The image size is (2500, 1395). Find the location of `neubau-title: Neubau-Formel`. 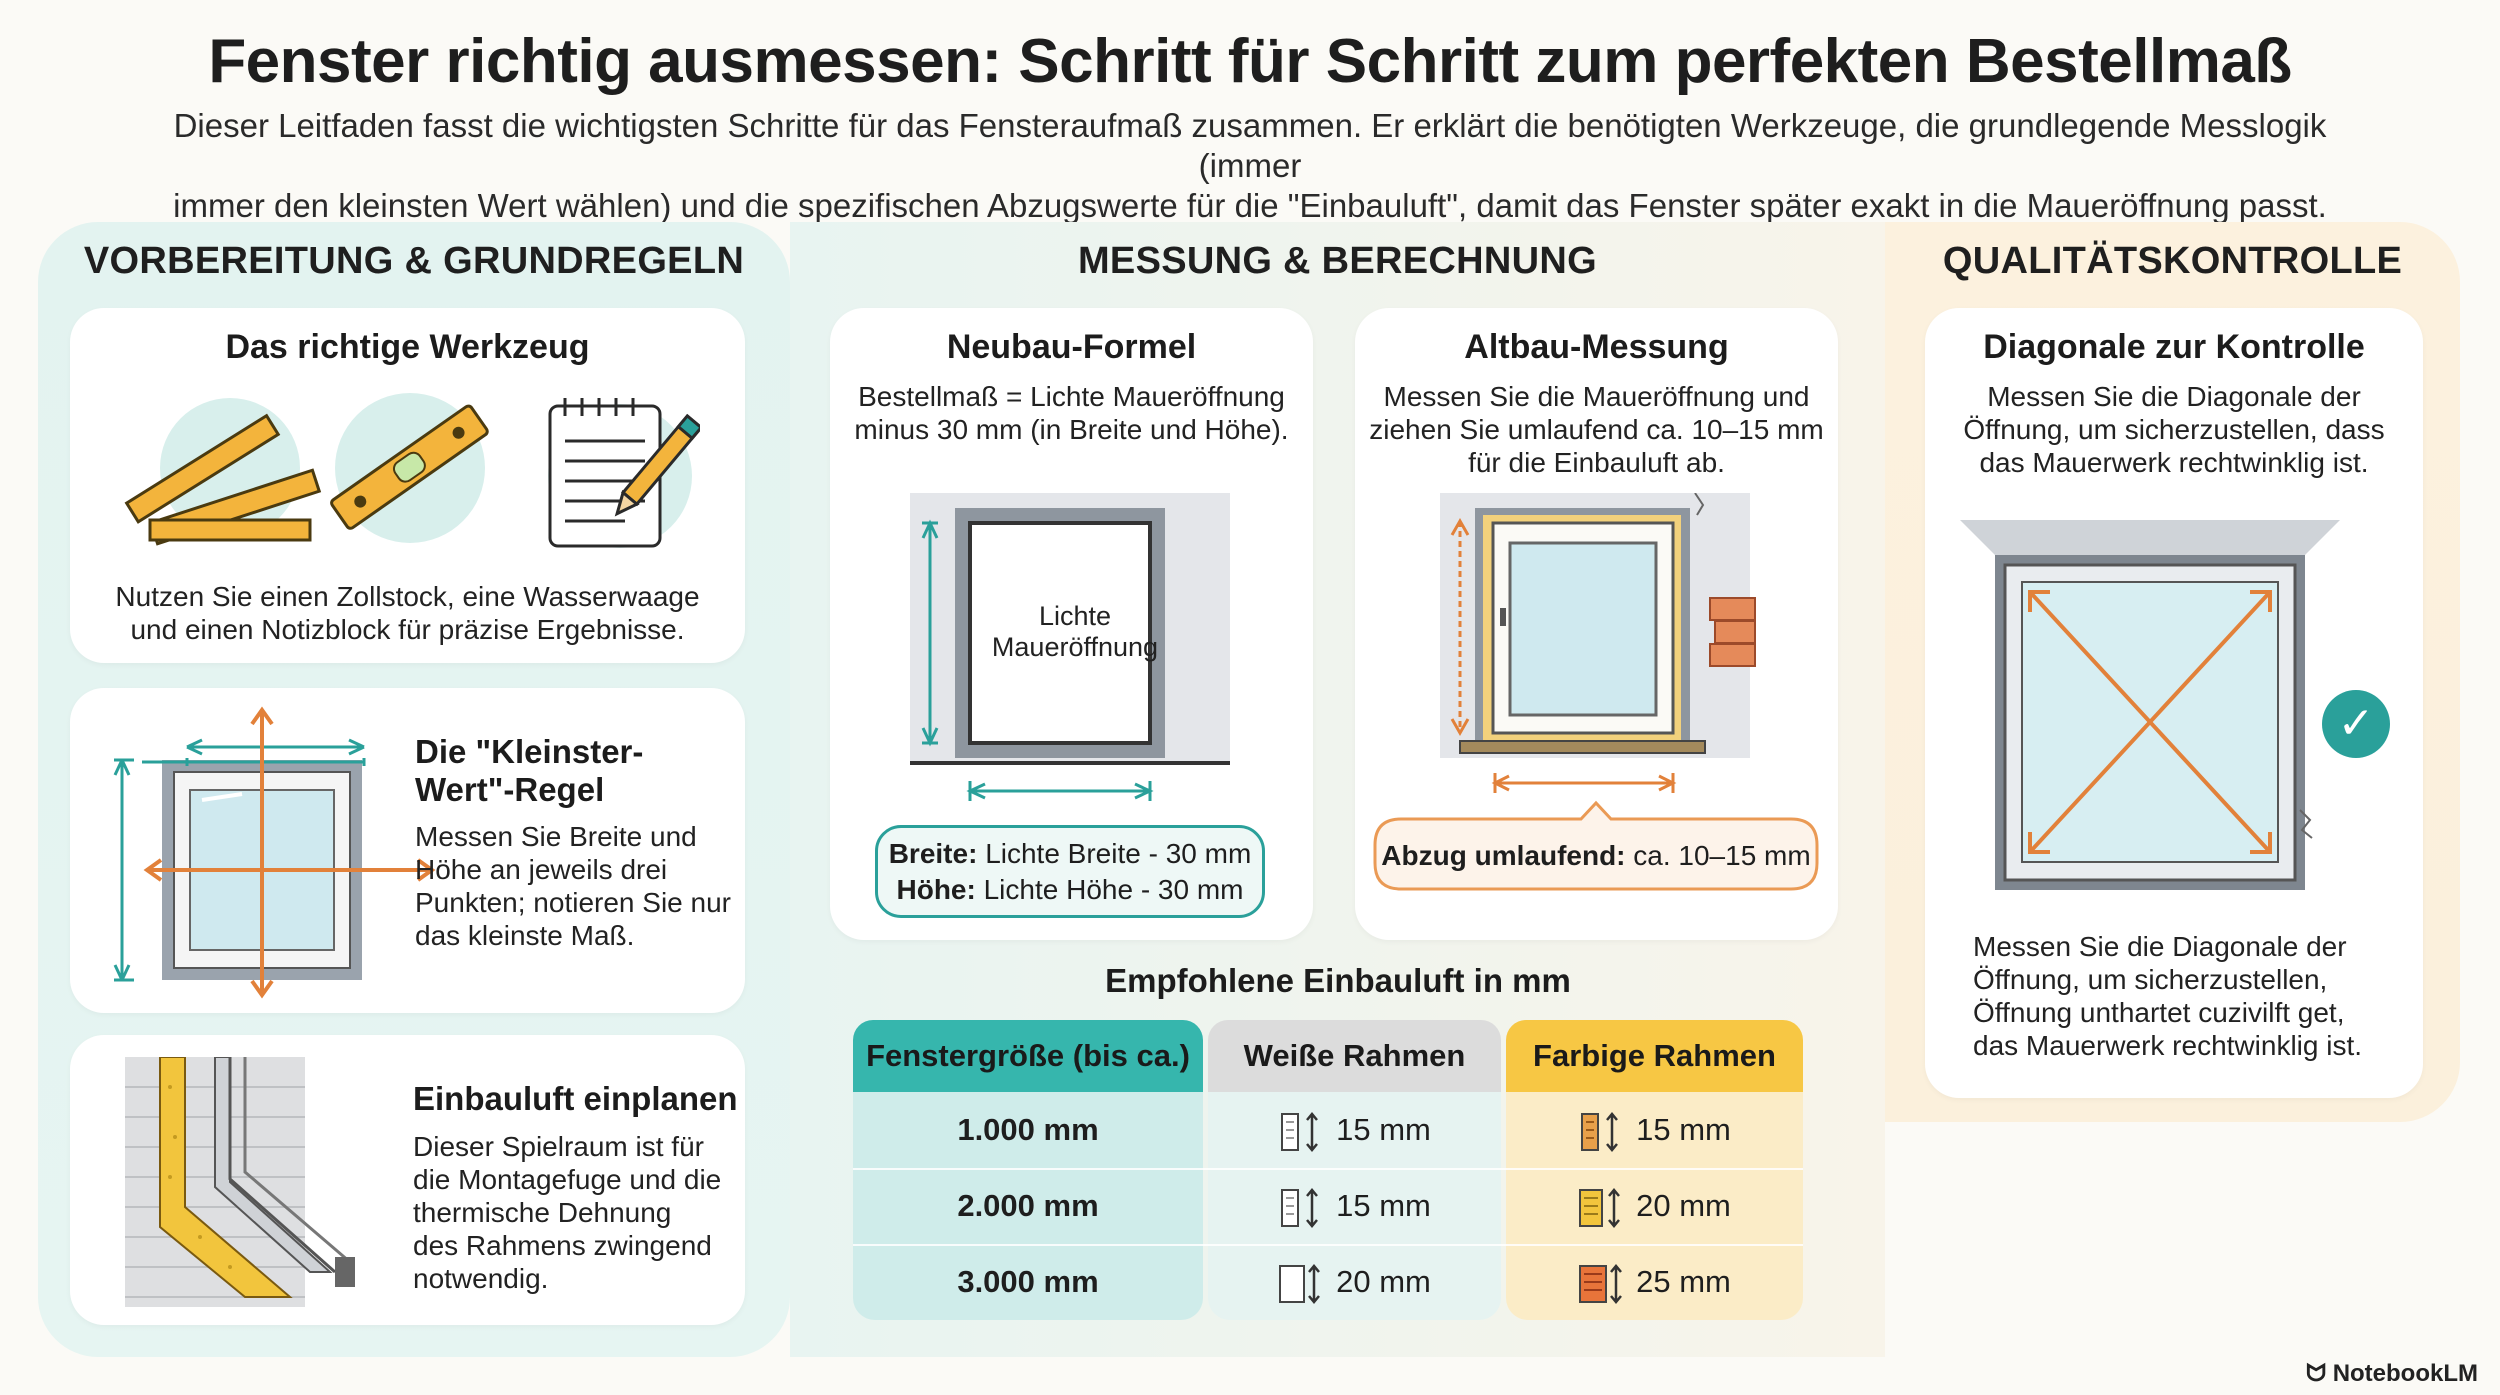

neubau-title: Neubau-Formel is located at coordinates (1071, 347).